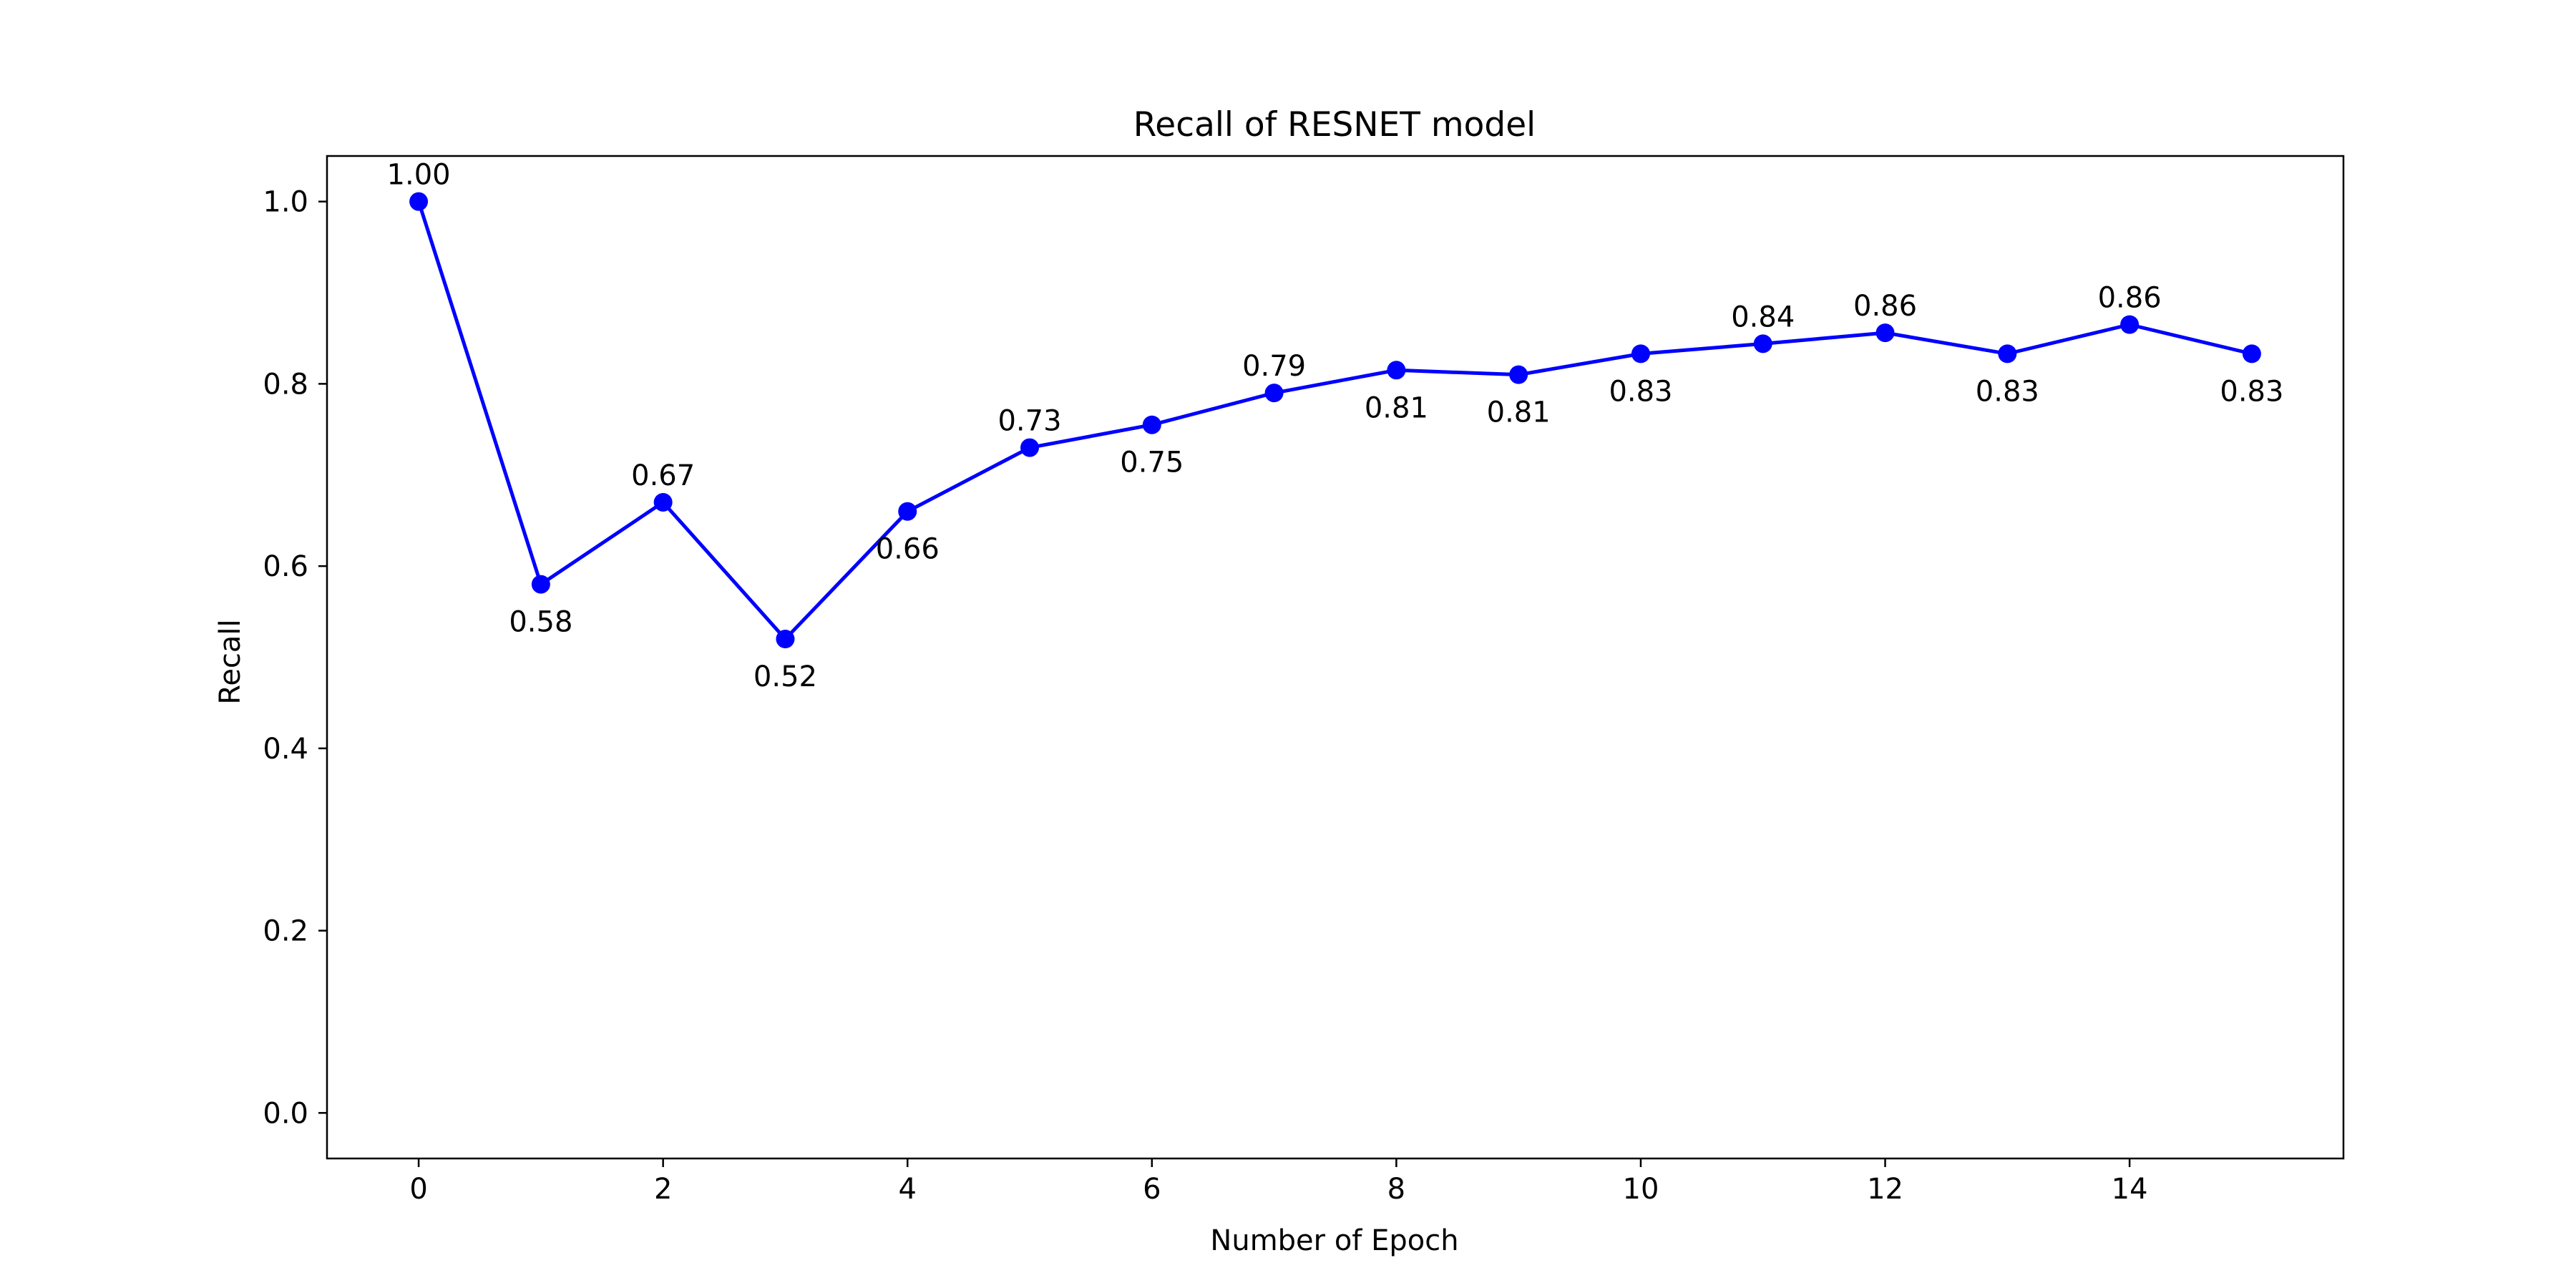  Describe the element at coordinates (1641, 1189) in the screenshot. I see `x-tick-label: 10` at that location.